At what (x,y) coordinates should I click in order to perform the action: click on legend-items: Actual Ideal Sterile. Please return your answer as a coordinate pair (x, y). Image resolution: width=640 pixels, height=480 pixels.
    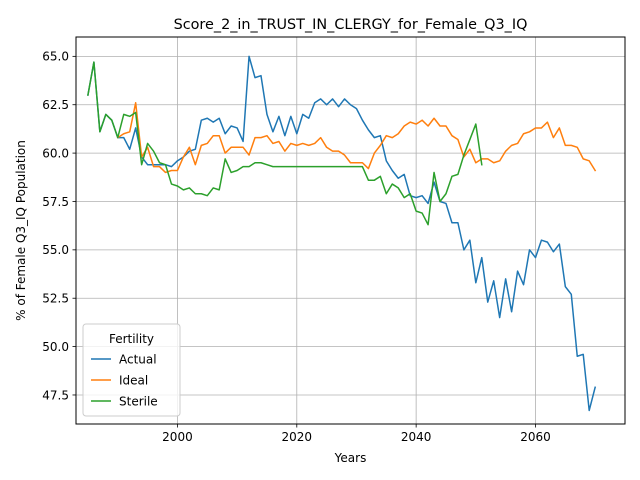
    Looking at the image, I should click on (124, 380).